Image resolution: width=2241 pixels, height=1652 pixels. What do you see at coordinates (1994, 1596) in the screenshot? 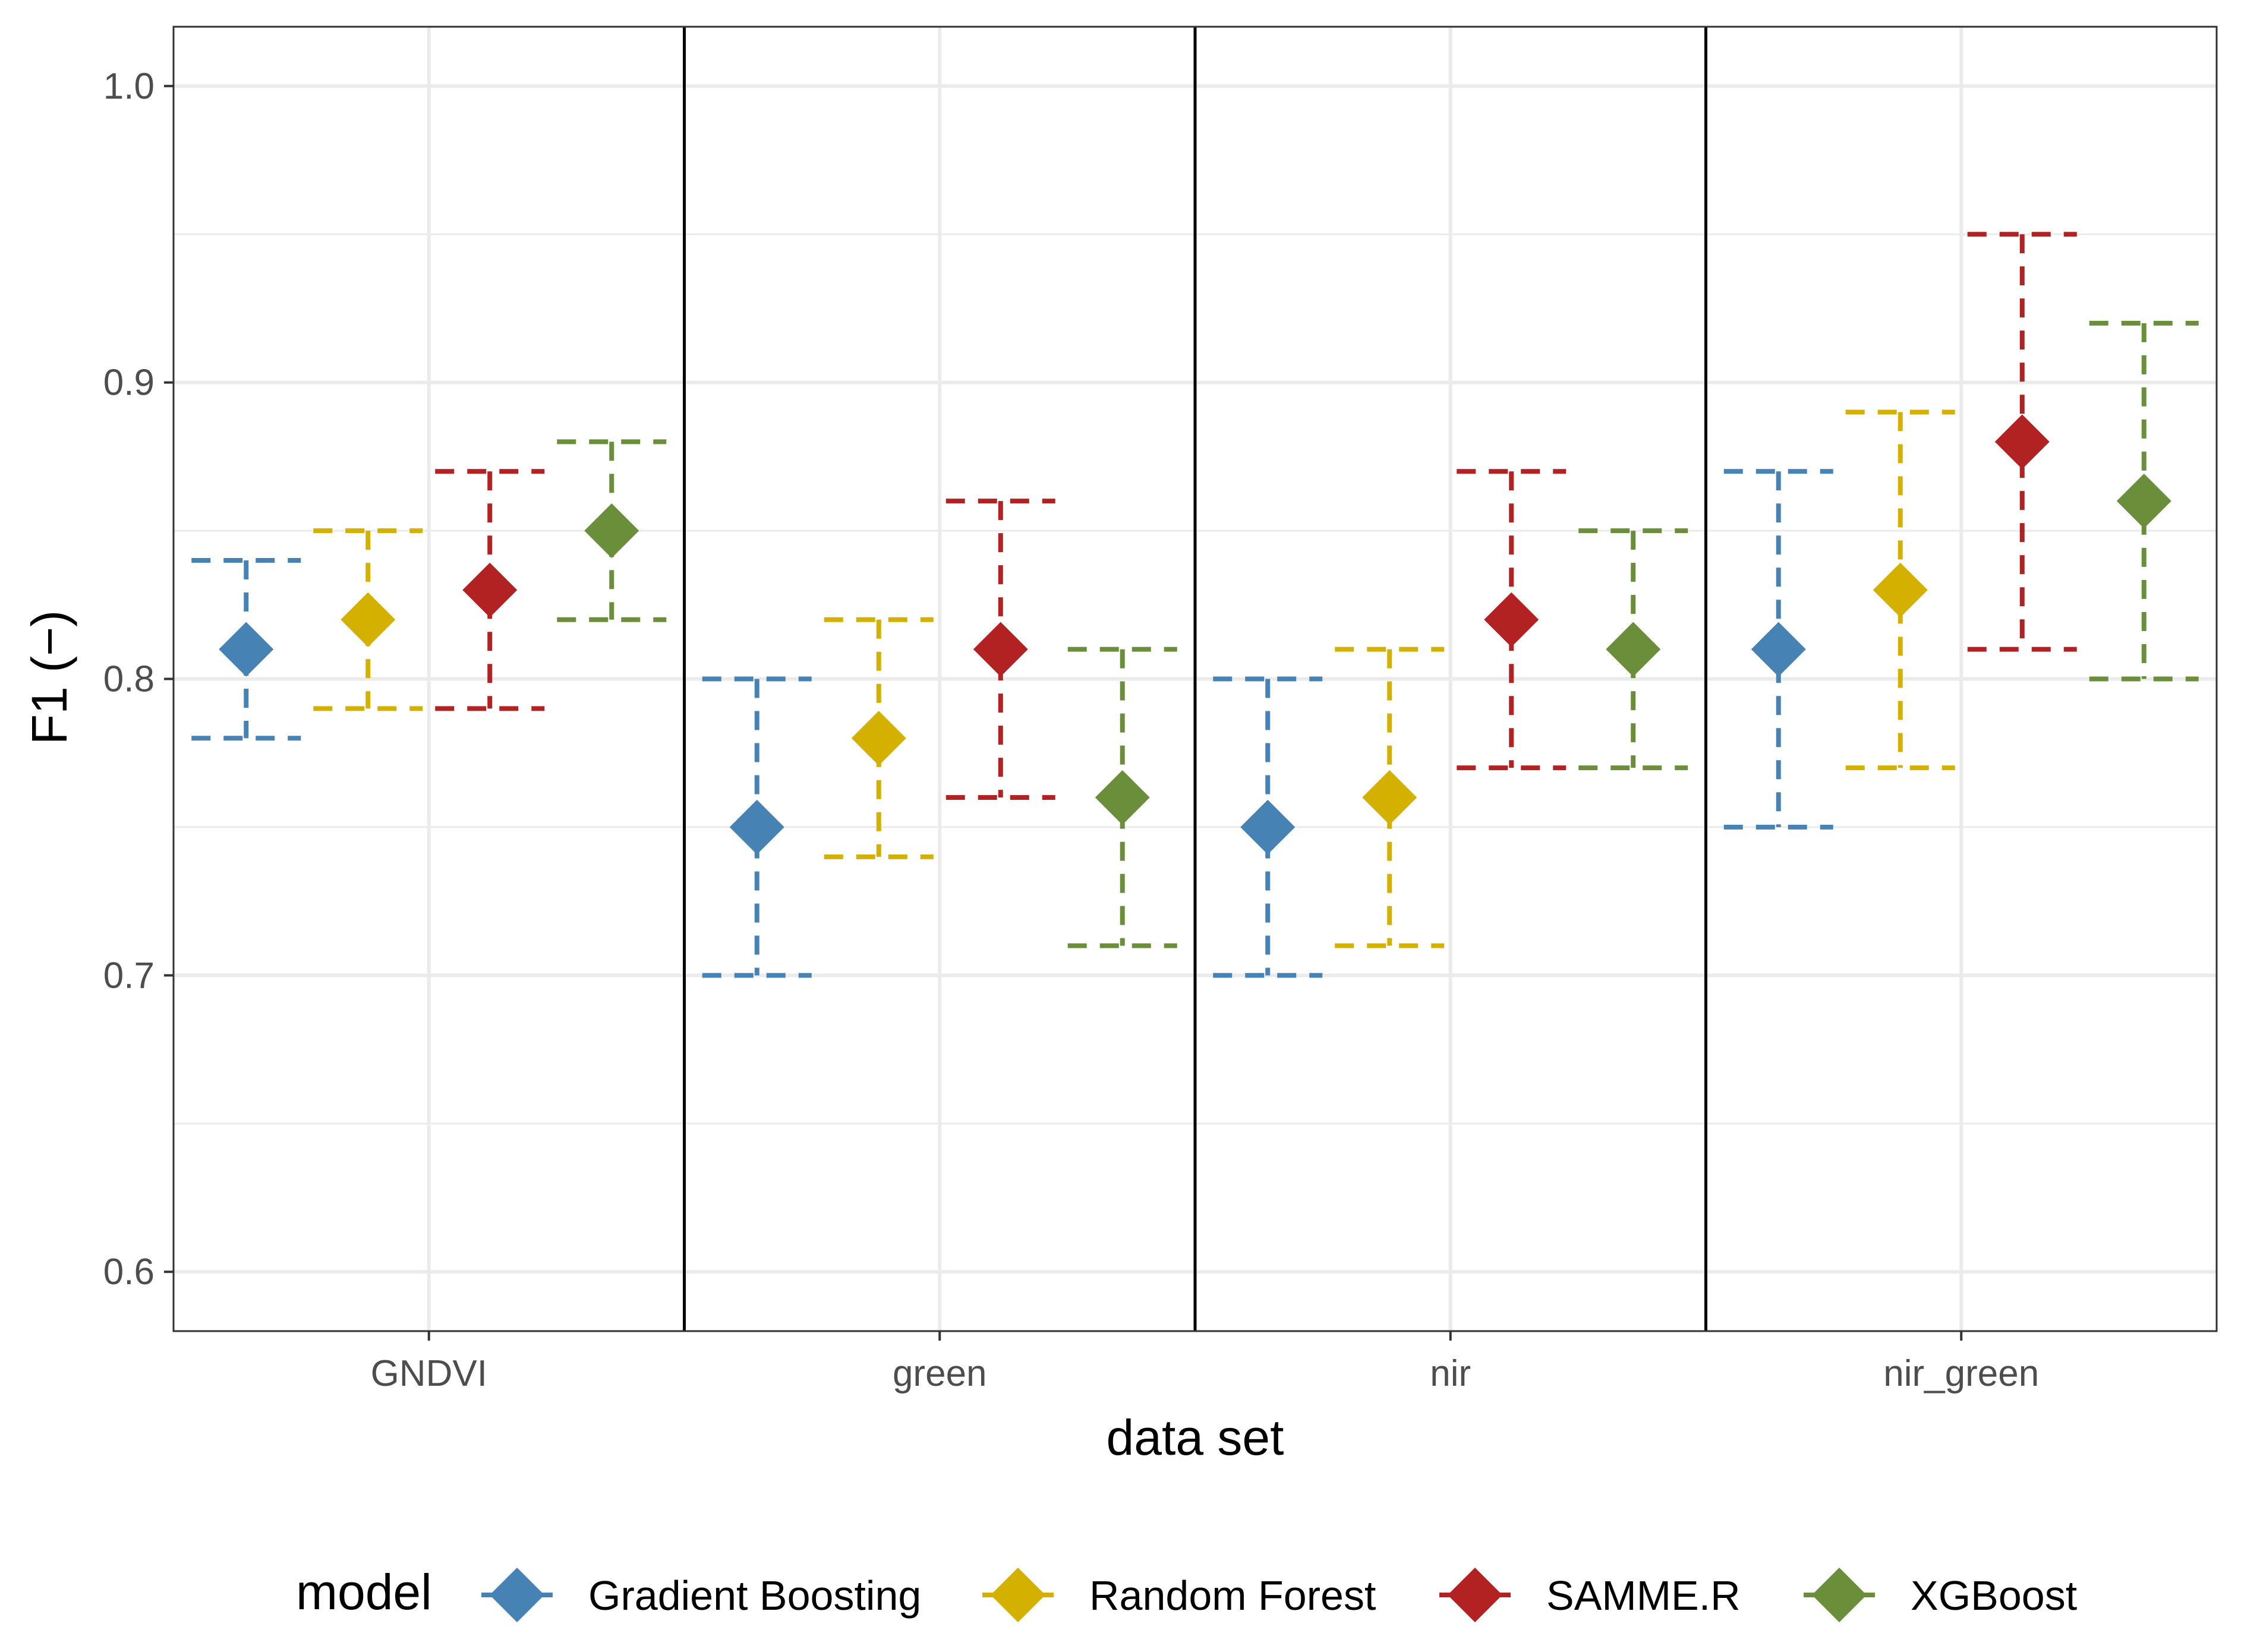
I see `legend-label: XGBoost` at bounding box center [1994, 1596].